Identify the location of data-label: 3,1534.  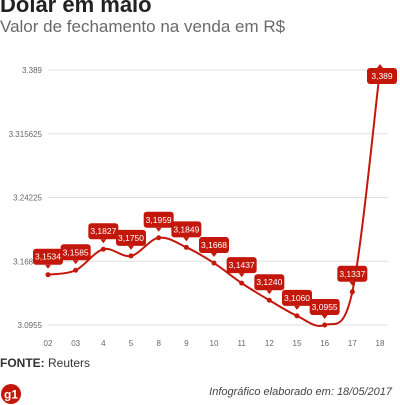
(48, 257).